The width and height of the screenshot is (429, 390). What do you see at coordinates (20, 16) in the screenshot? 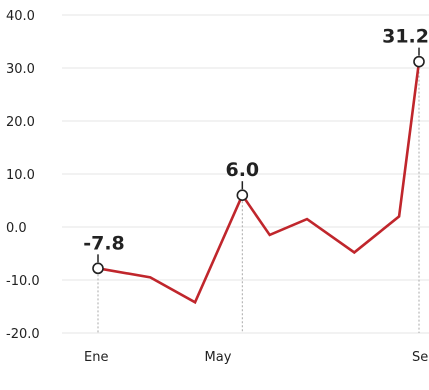
I see `y-tick-label: 40.0` at bounding box center [20, 16].